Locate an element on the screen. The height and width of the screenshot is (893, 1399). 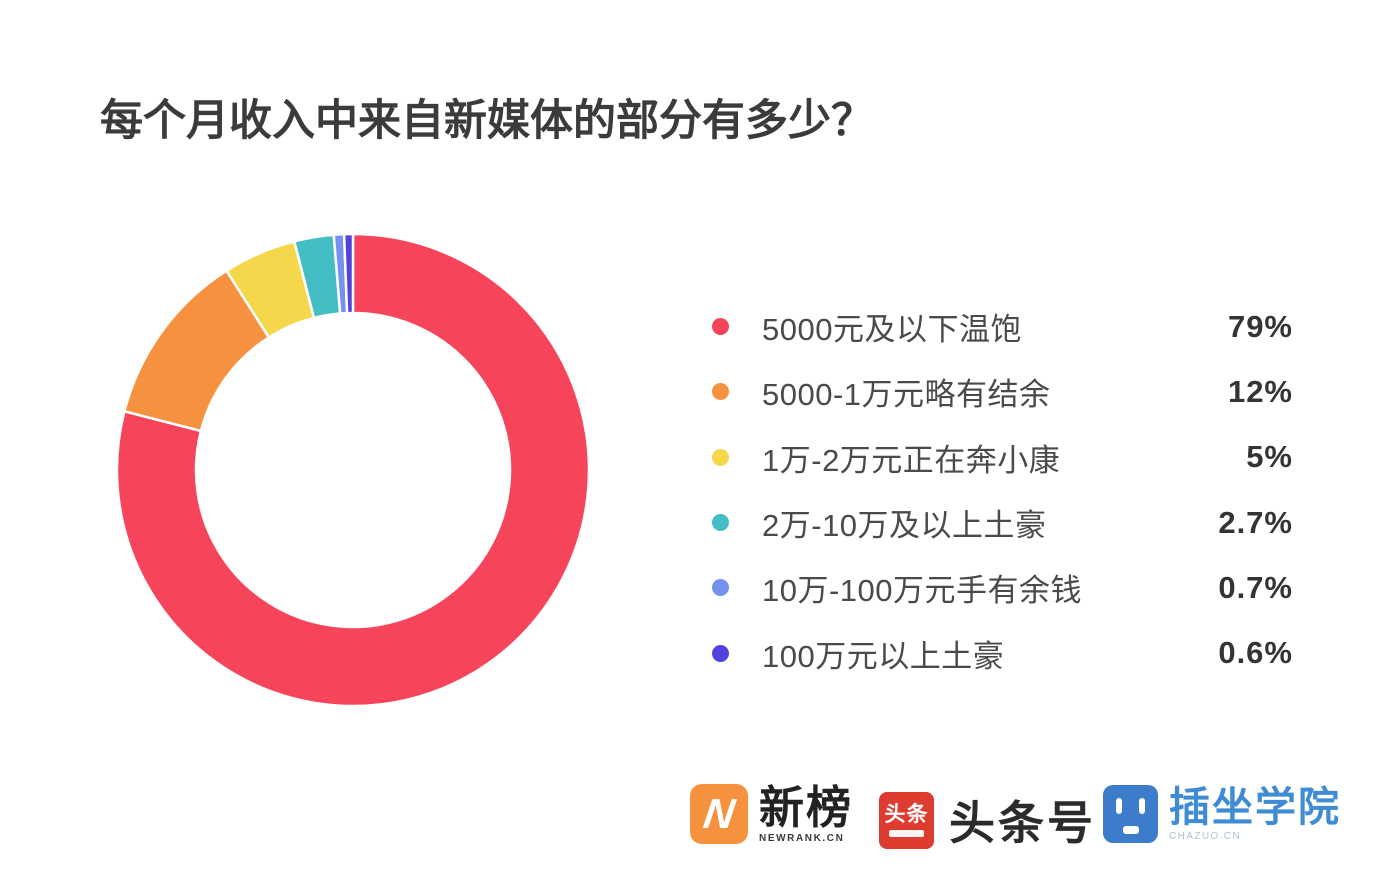
legend-item: 10万-100万元手有余钱 0.7% is located at coordinates (1002, 587).